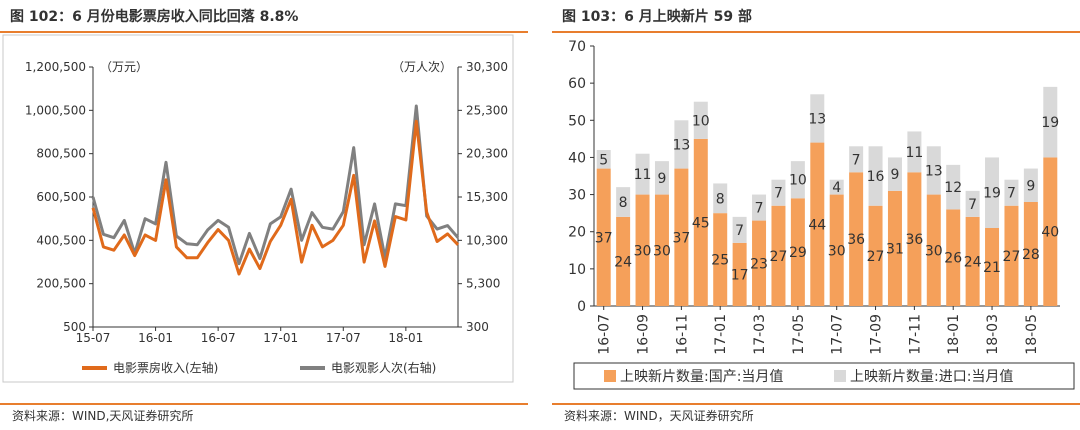 Image resolution: width=1080 pixels, height=430 pixels. What do you see at coordinates (605, 334) in the screenshot?
I see `bar-x-tick-label: 16-07` at bounding box center [605, 334].